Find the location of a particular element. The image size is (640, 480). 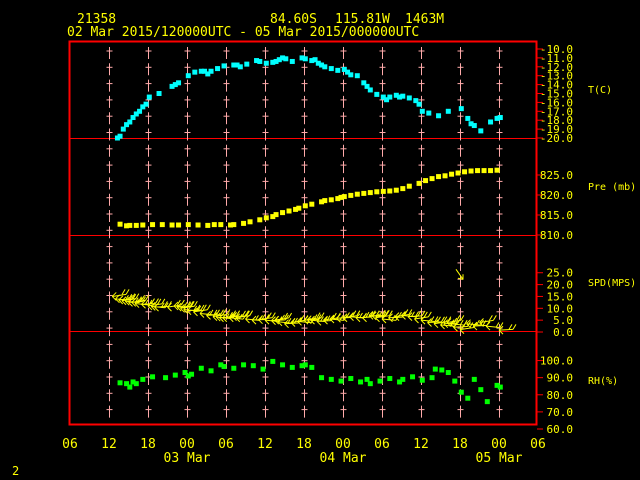

x-tick-label: 12 is located at coordinates (421, 444).